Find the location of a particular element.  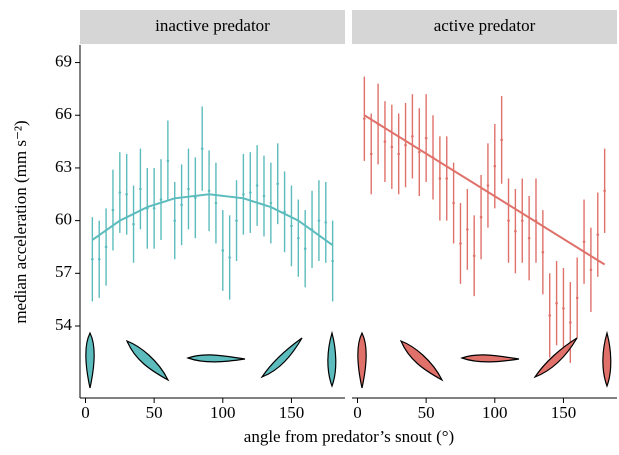

y-axis-label: median acceleration (mm s⁻²) is located at coordinates (20, 221).